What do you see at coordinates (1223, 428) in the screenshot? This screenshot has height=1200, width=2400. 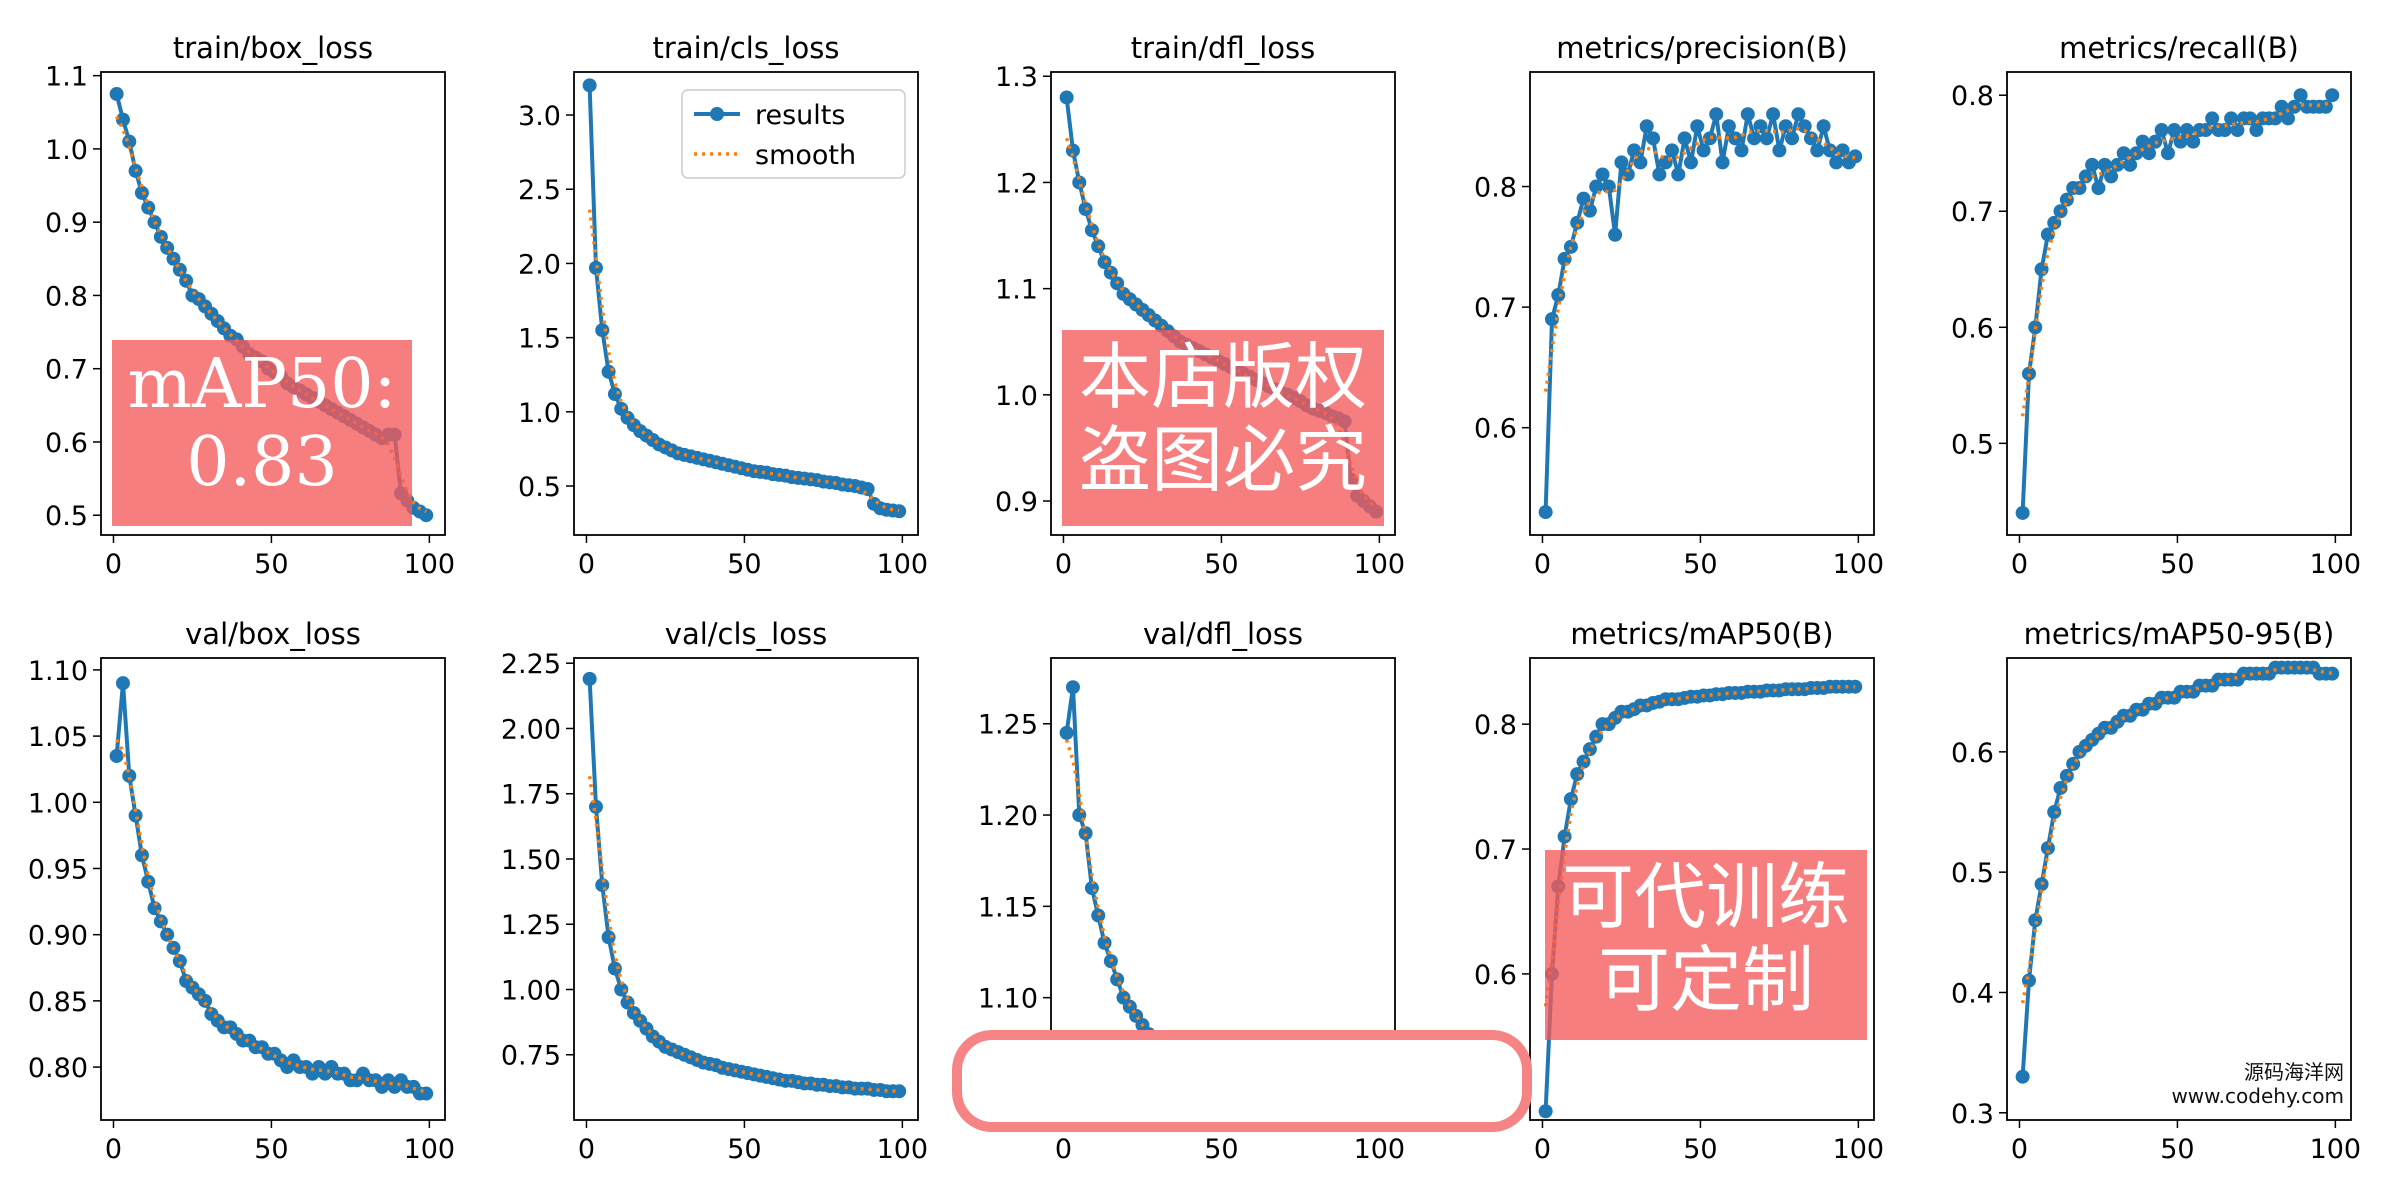 I see `watermark-copyright: 本店版权盗图必究` at bounding box center [1223, 428].